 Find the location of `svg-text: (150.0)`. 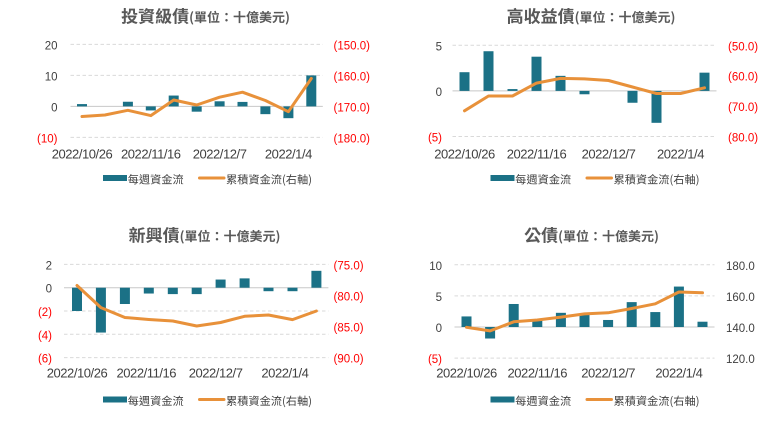

svg-text: (150.0) is located at coordinates (352, 46).